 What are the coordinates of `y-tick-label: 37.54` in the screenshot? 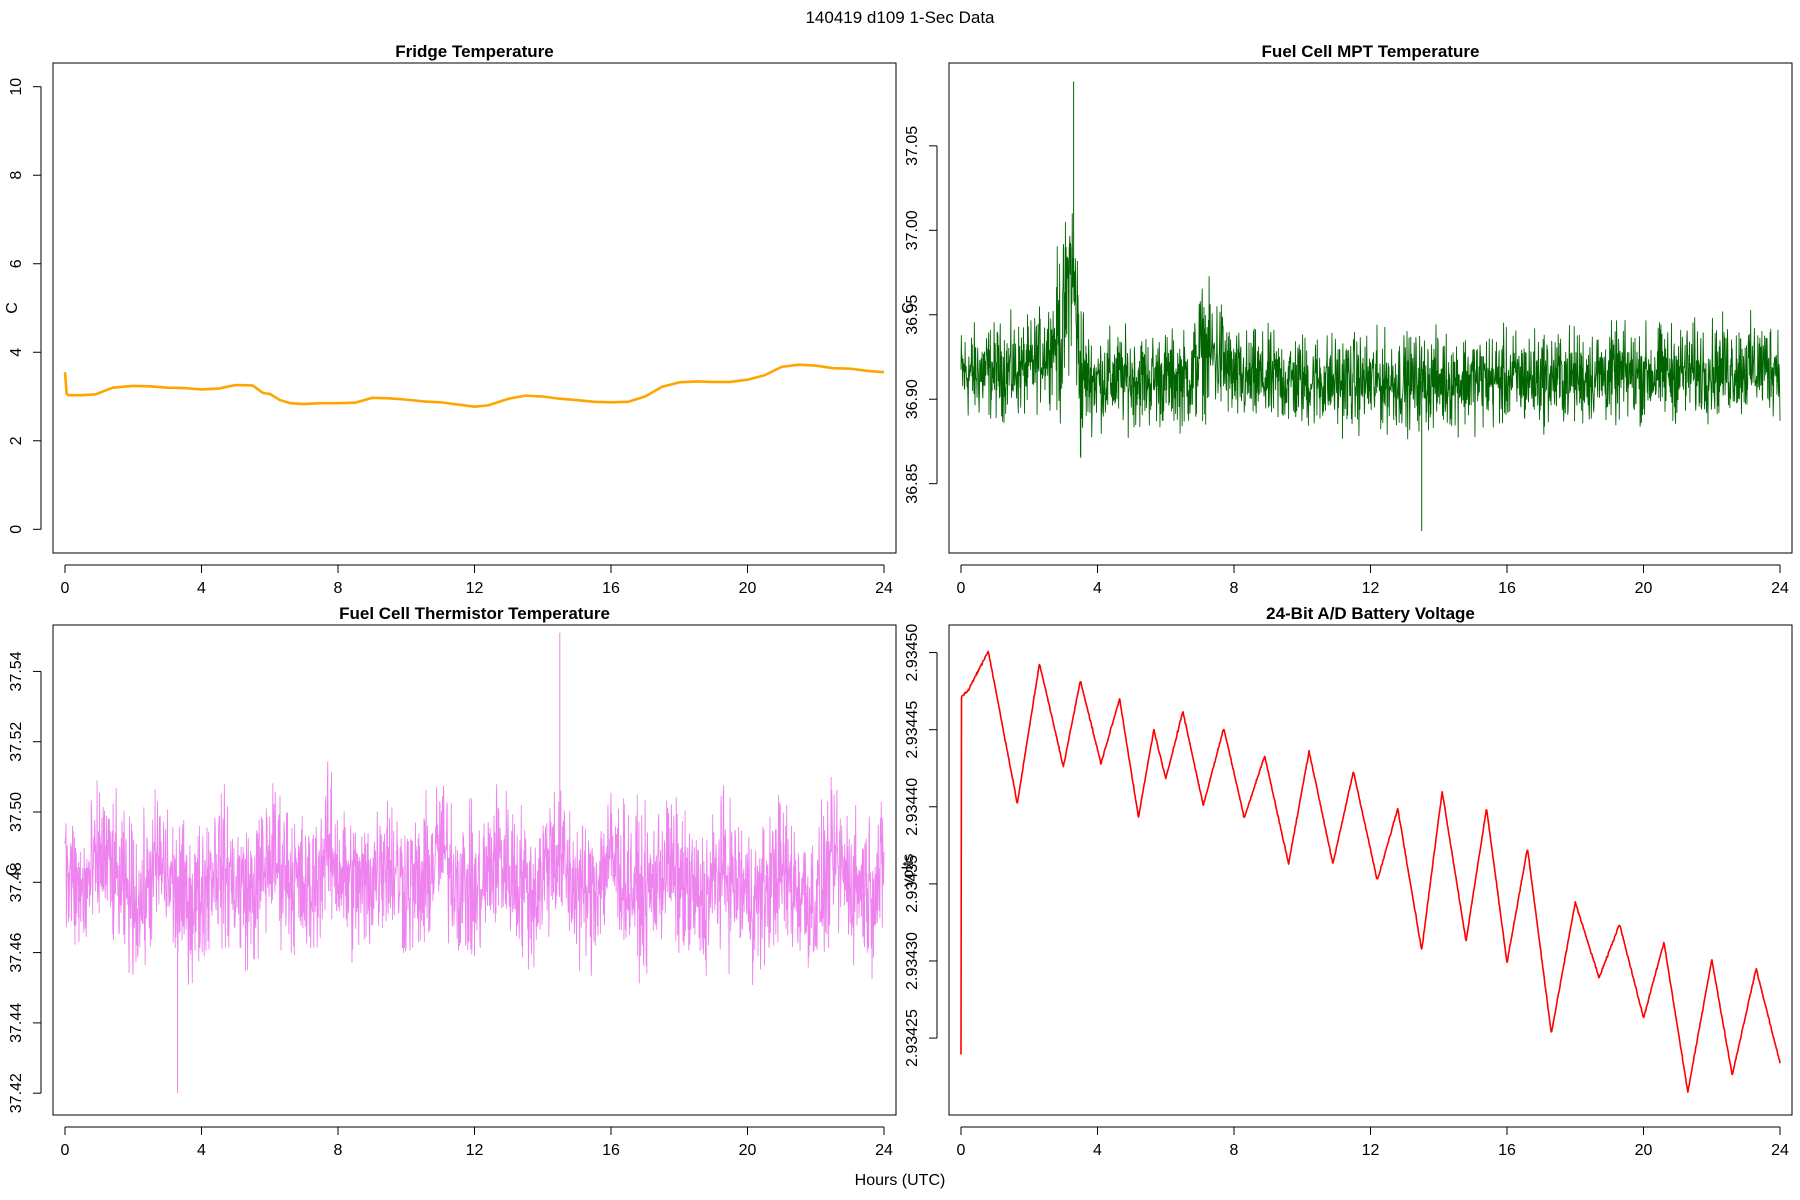 It's located at (16, 671).